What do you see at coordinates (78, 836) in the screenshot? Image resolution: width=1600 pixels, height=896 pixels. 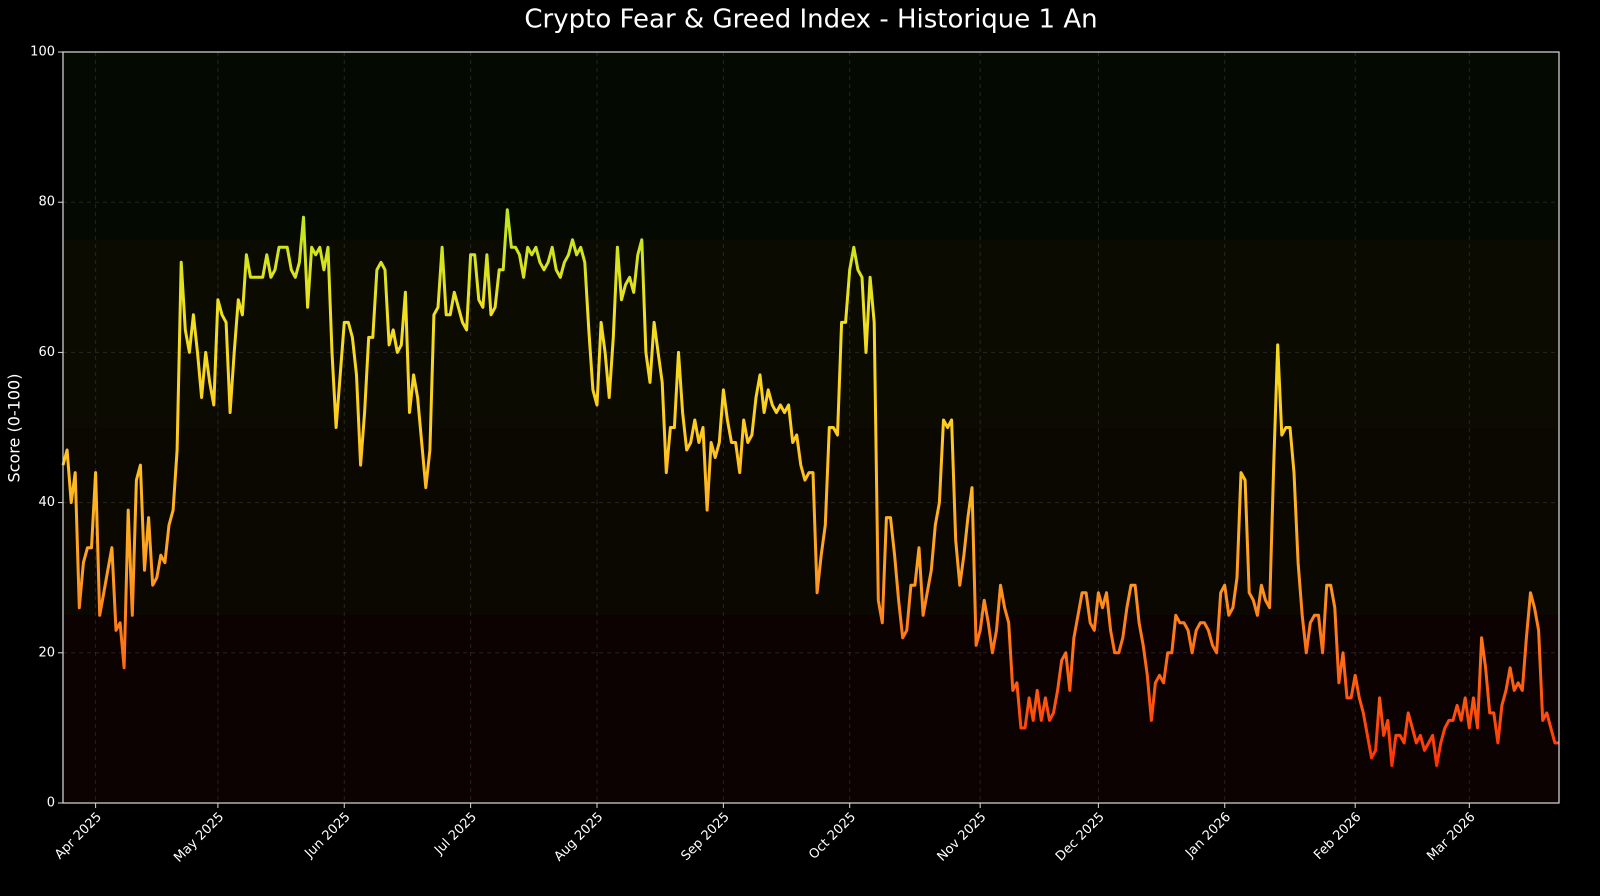 I see `x-tick-label: Apr 2025` at bounding box center [78, 836].